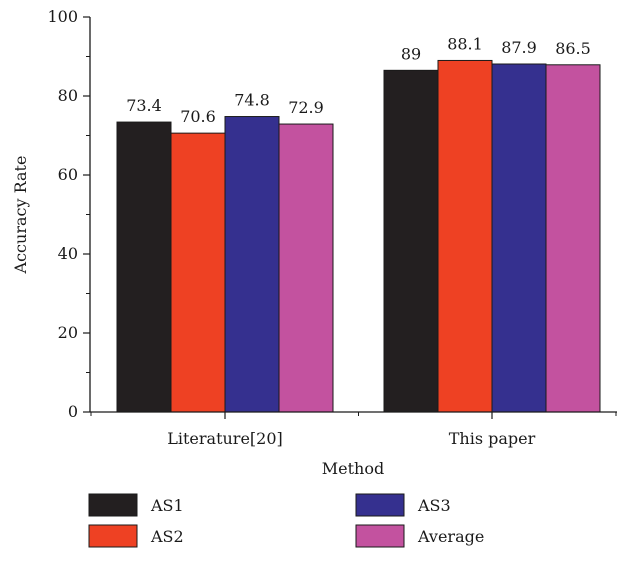 The width and height of the screenshot is (618, 564). What do you see at coordinates (434, 505) in the screenshot?
I see `legend-label: AS3` at bounding box center [434, 505].